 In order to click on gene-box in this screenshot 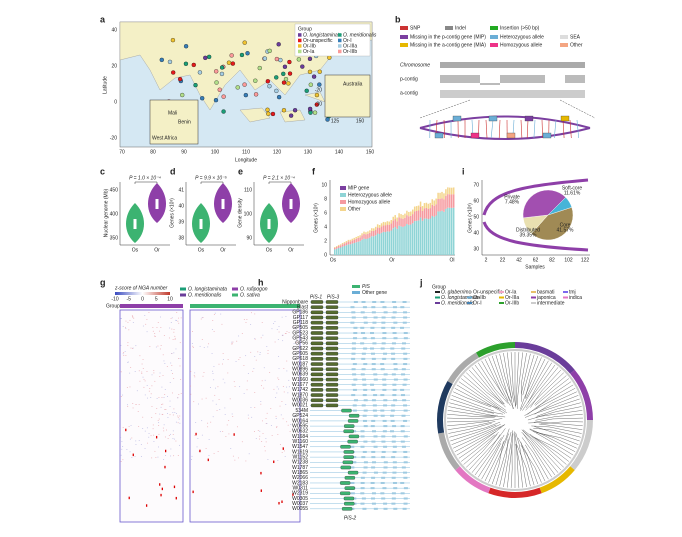, I will do `click(475, 135)`.